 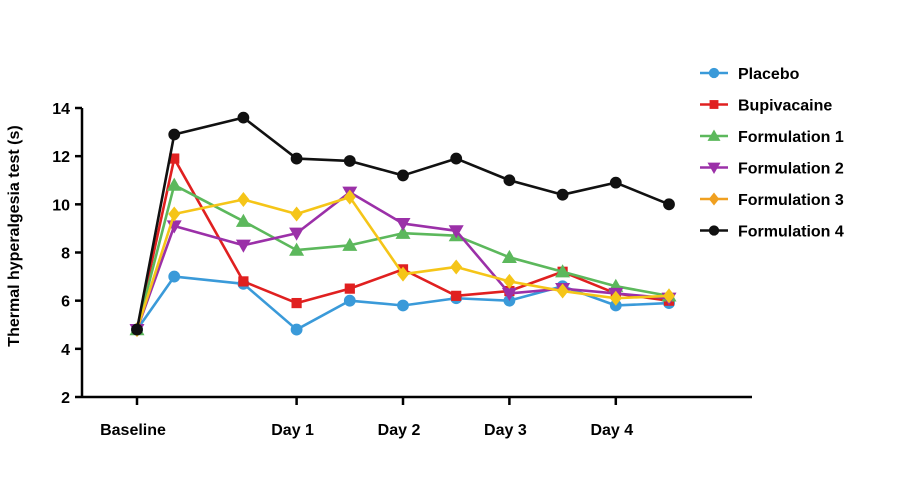 I want to click on y-tick-label: 2, so click(x=65, y=398).